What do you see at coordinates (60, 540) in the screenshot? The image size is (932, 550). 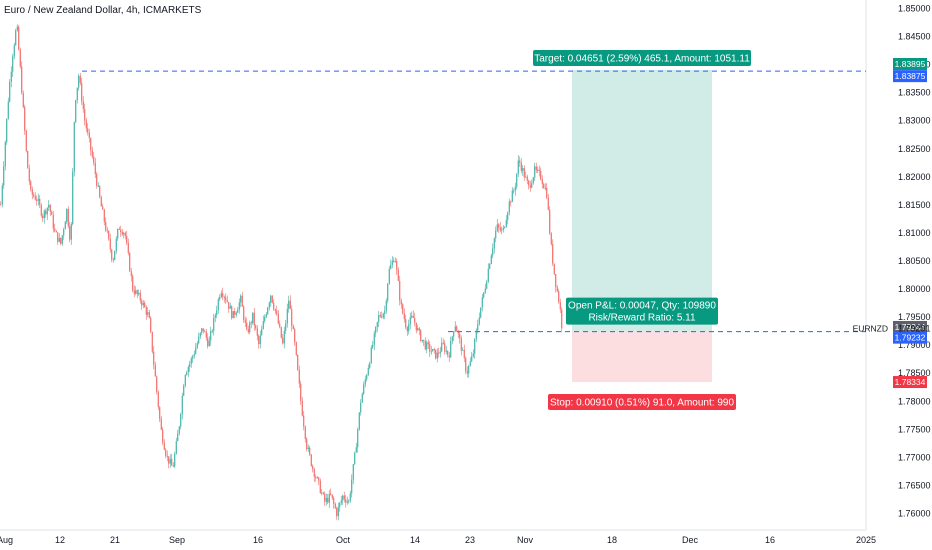 I see `x-tick-label: 12` at bounding box center [60, 540].